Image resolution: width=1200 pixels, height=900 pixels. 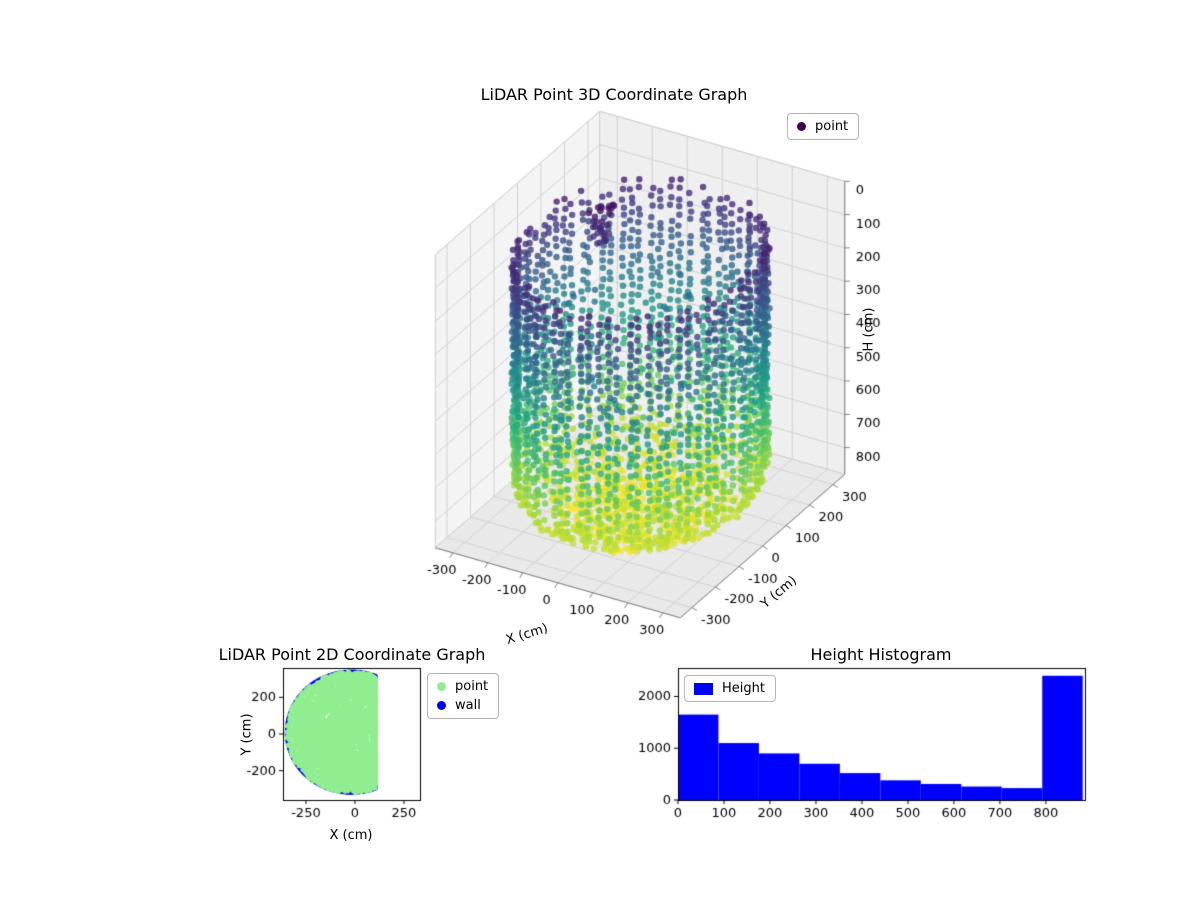 I want to click on plot3d-legend: point, so click(x=823, y=126).